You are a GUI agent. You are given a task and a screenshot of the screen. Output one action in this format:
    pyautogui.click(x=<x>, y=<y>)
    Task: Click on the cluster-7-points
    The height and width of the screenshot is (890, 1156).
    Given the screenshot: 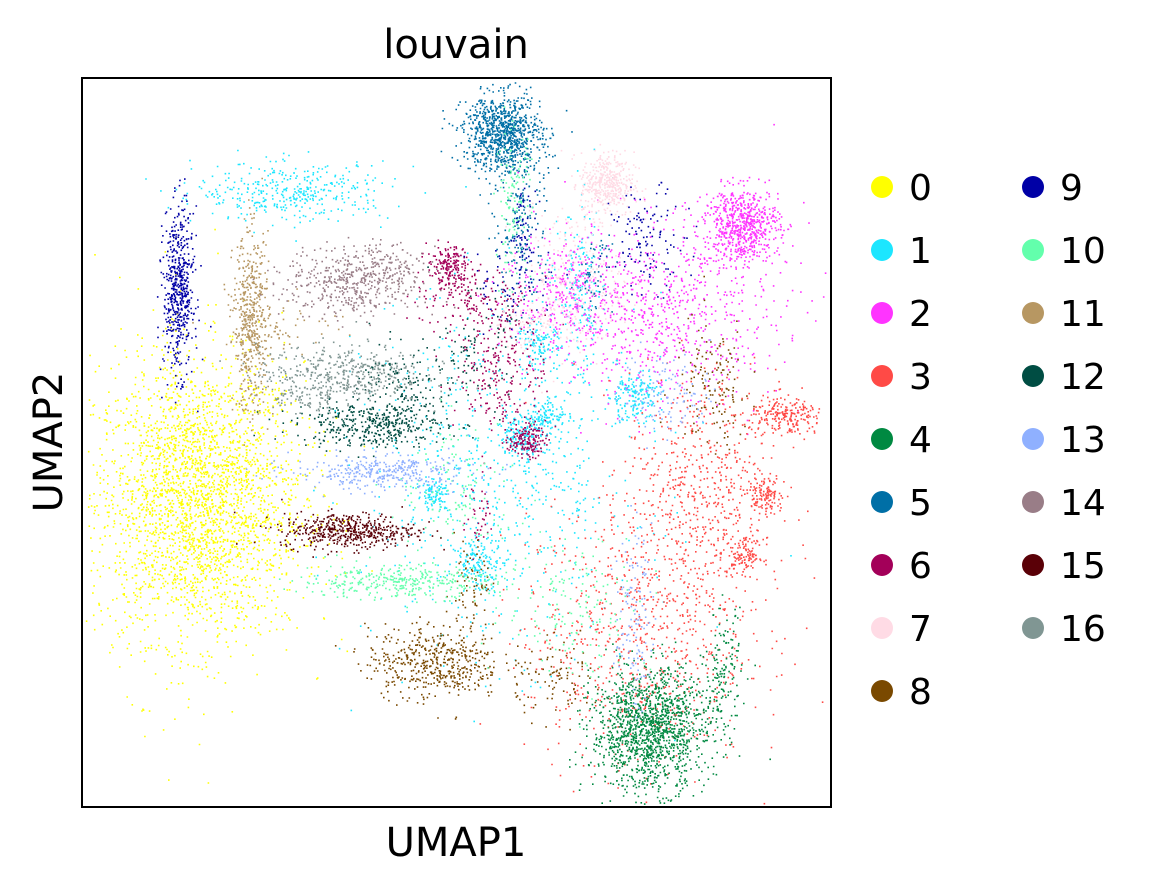 What is the action you would take?
    pyautogui.click(x=571, y=268)
    